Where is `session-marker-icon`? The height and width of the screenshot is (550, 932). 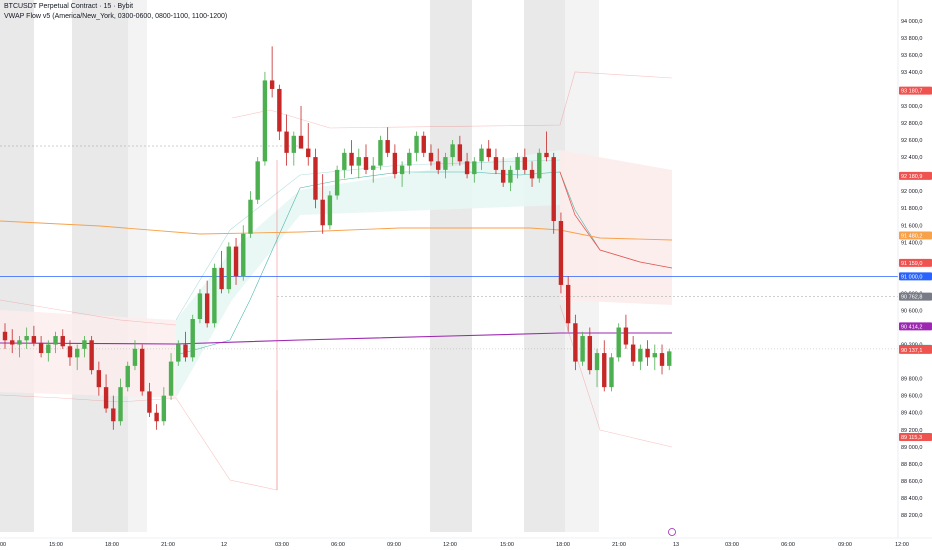 session-marker-icon is located at coordinates (672, 532).